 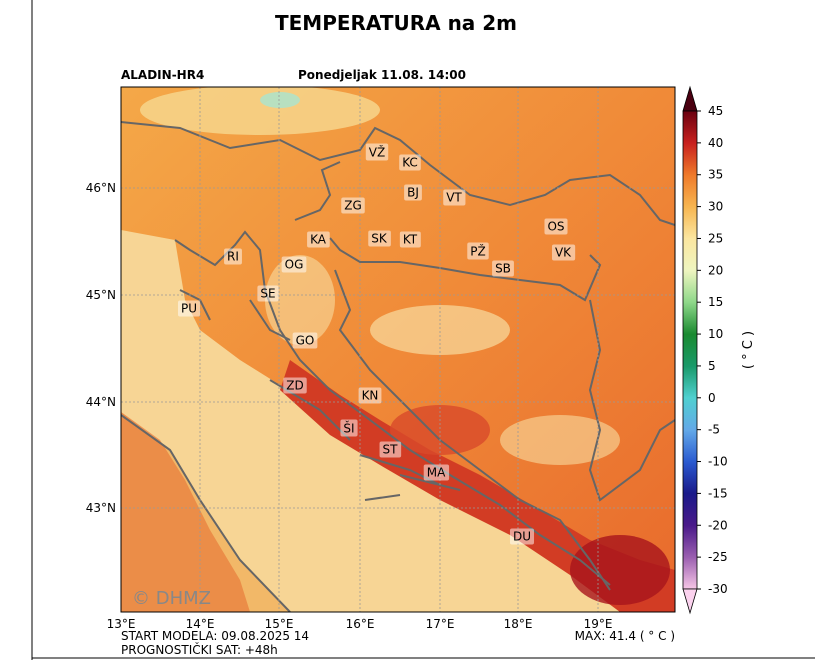 I want to click on lon-tick-label: 14°E, so click(x=200, y=624).